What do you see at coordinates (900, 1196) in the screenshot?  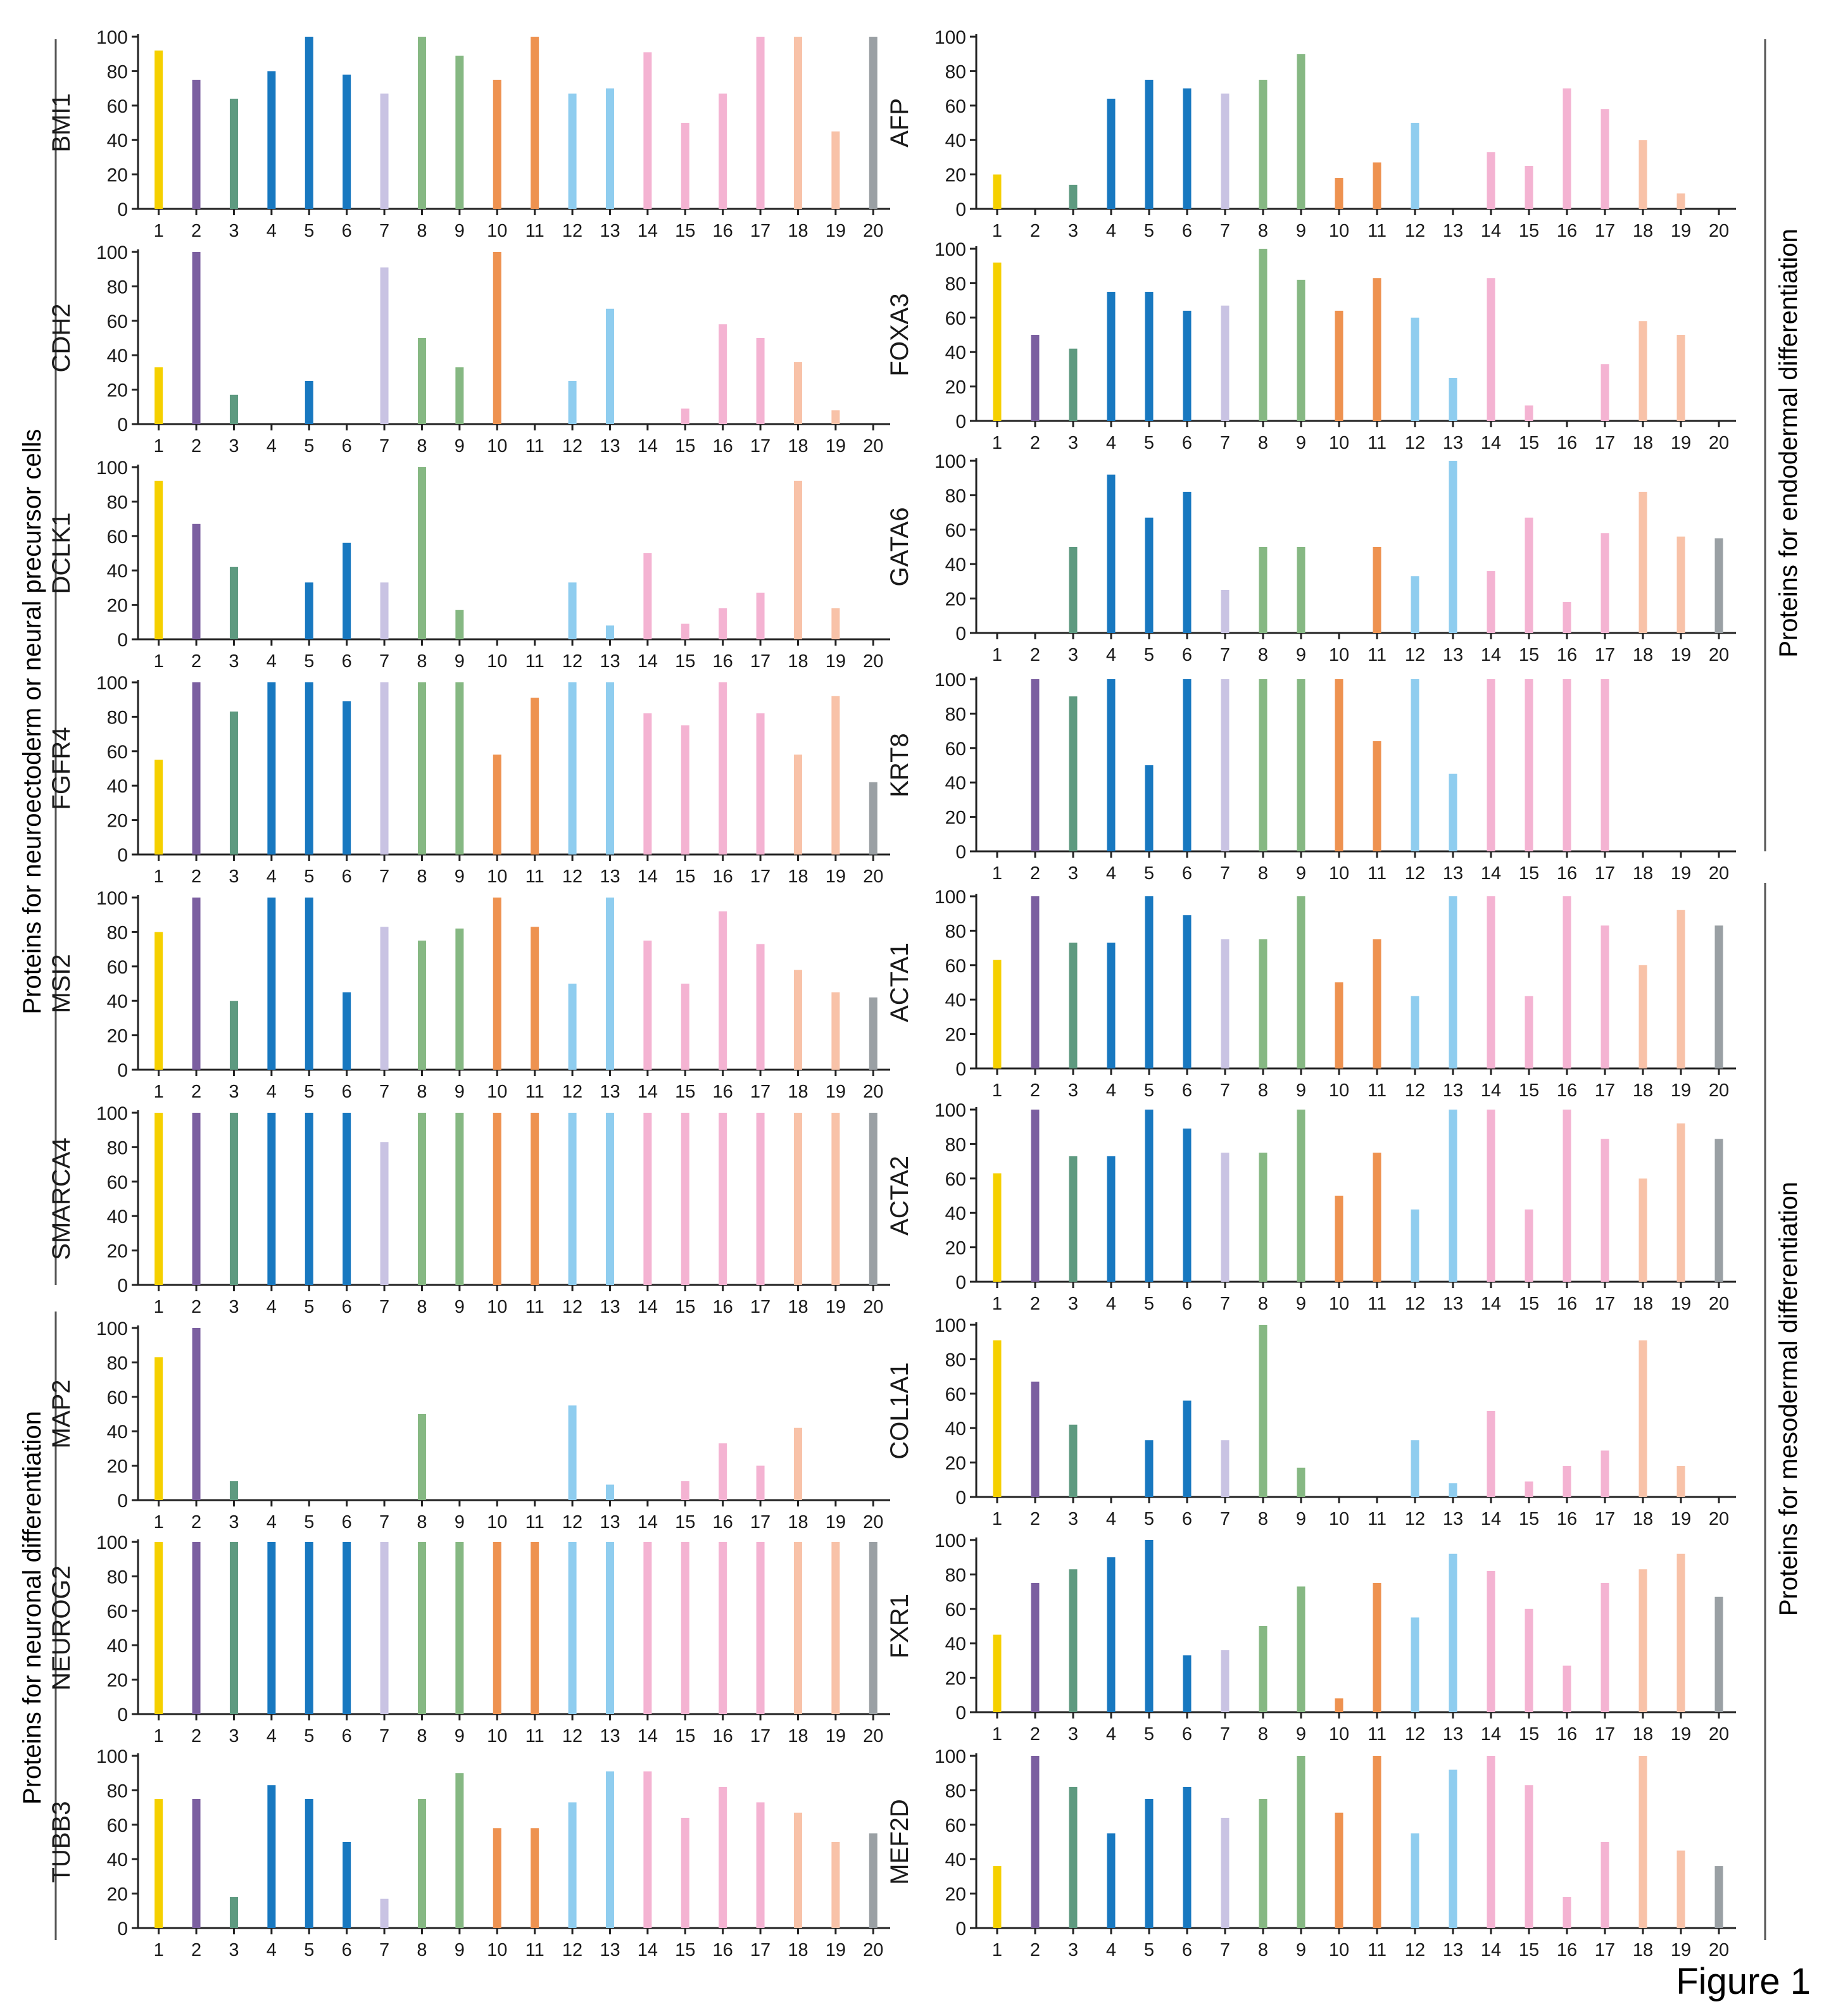 I see `y-axis-label: ACTA2` at bounding box center [900, 1196].